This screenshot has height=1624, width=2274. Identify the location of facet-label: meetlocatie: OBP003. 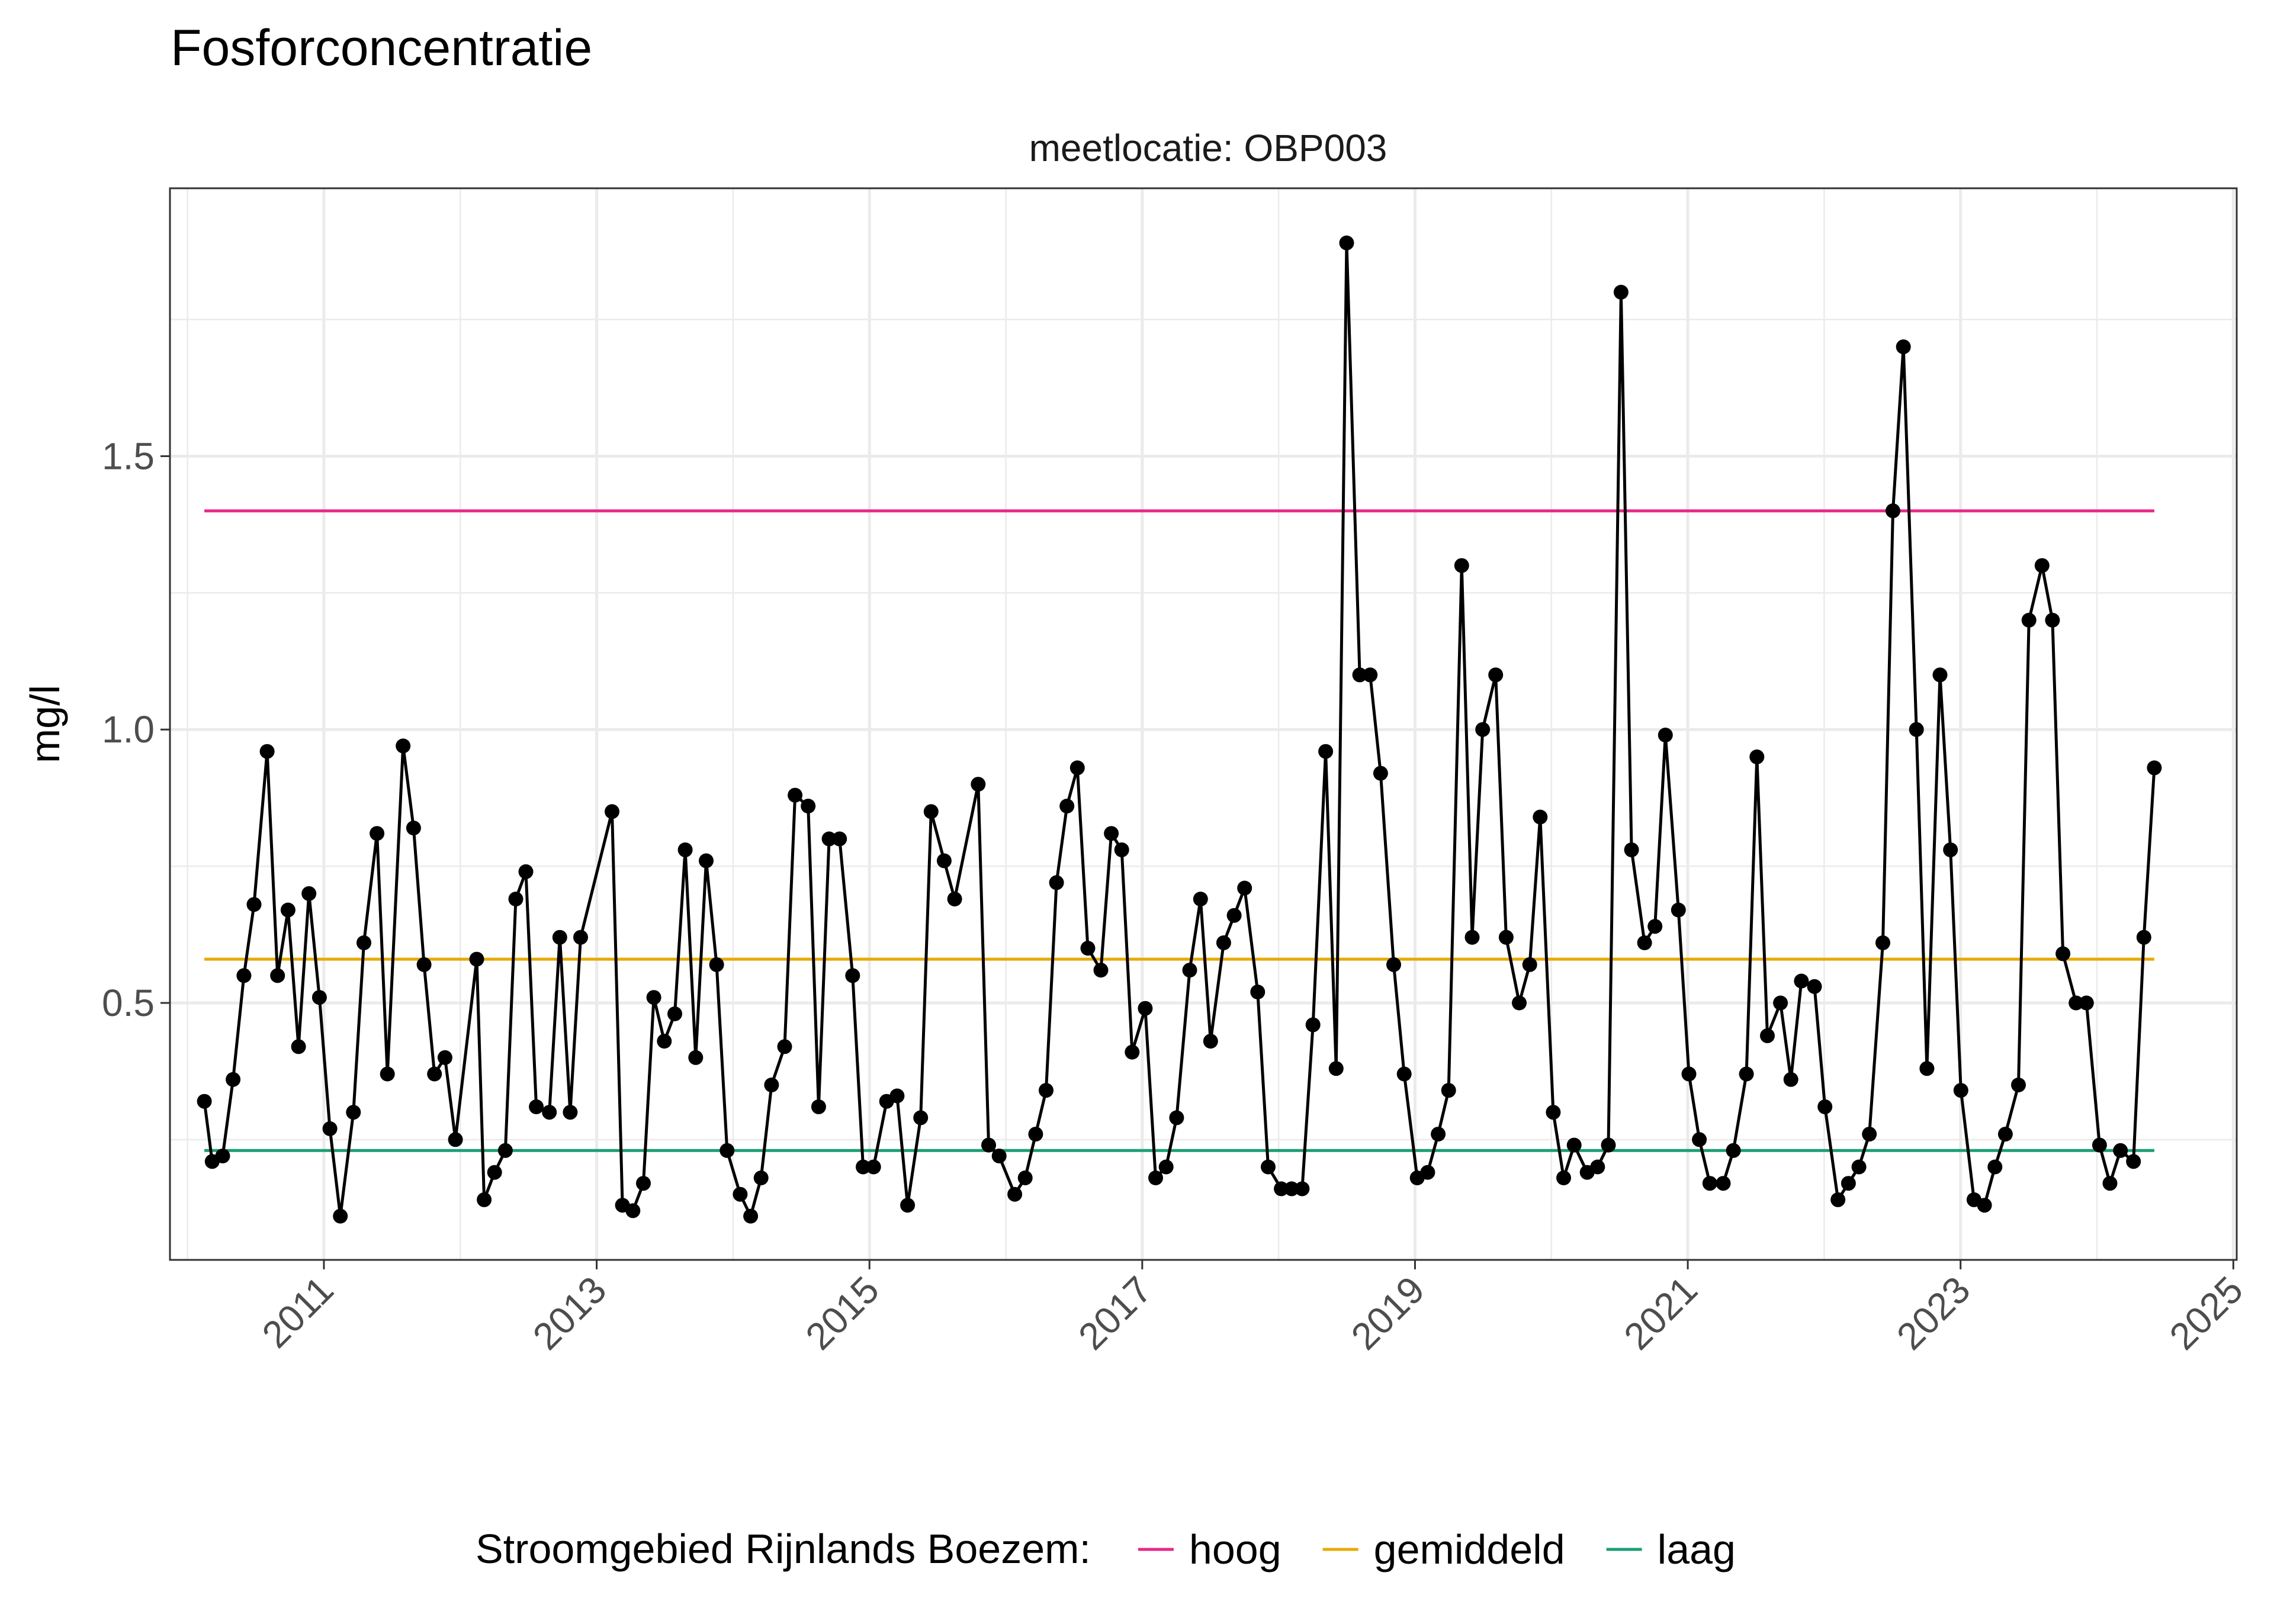
(1208, 148).